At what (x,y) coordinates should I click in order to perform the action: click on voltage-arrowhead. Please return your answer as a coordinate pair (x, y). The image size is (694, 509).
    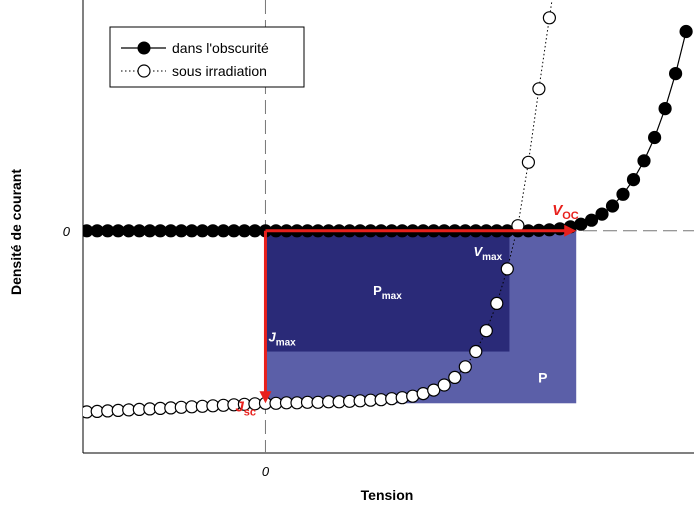
    Looking at the image, I should click on (570, 230).